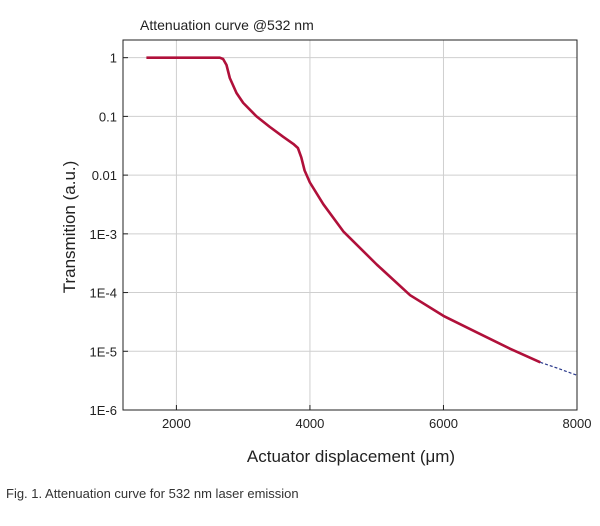  What do you see at coordinates (69, 227) in the screenshot?
I see `y-axis-label: Transmition (a.u.)` at bounding box center [69, 227].